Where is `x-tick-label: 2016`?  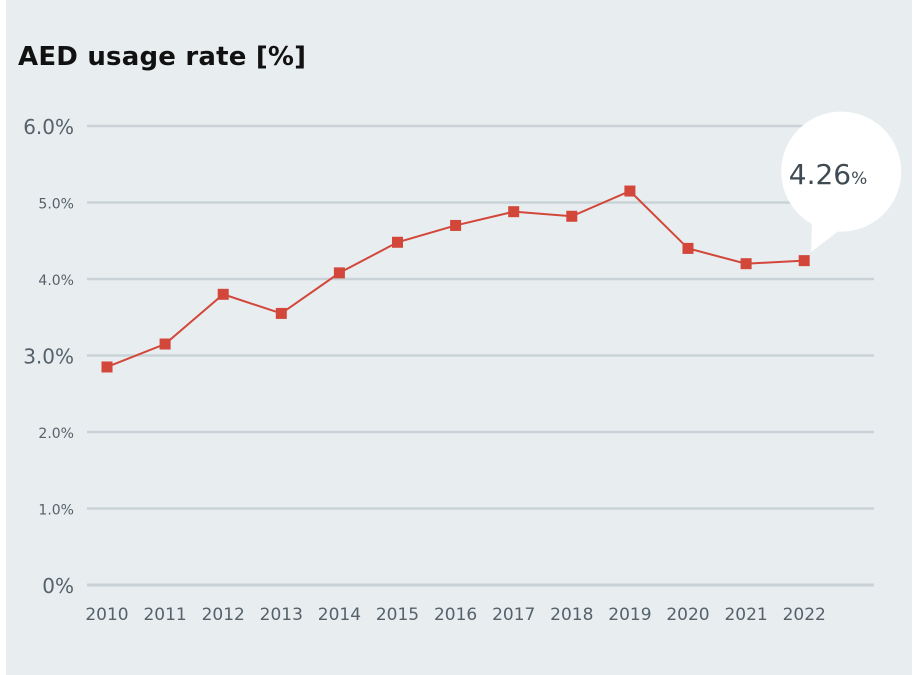 x-tick-label: 2016 is located at coordinates (455, 615).